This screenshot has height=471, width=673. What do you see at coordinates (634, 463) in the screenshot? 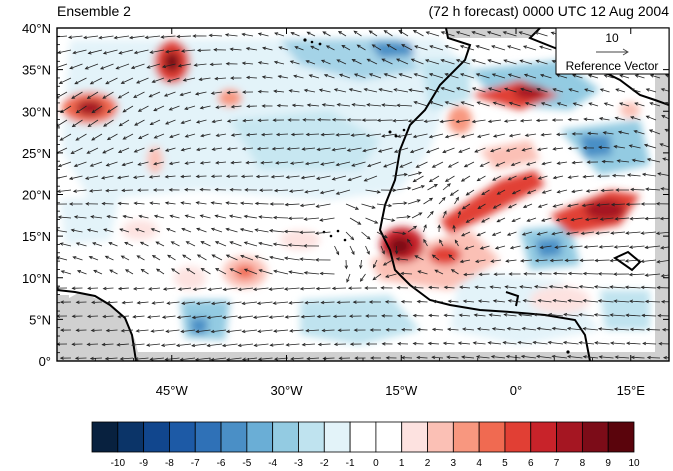
I see `colorbar-label: 10` at bounding box center [634, 463].